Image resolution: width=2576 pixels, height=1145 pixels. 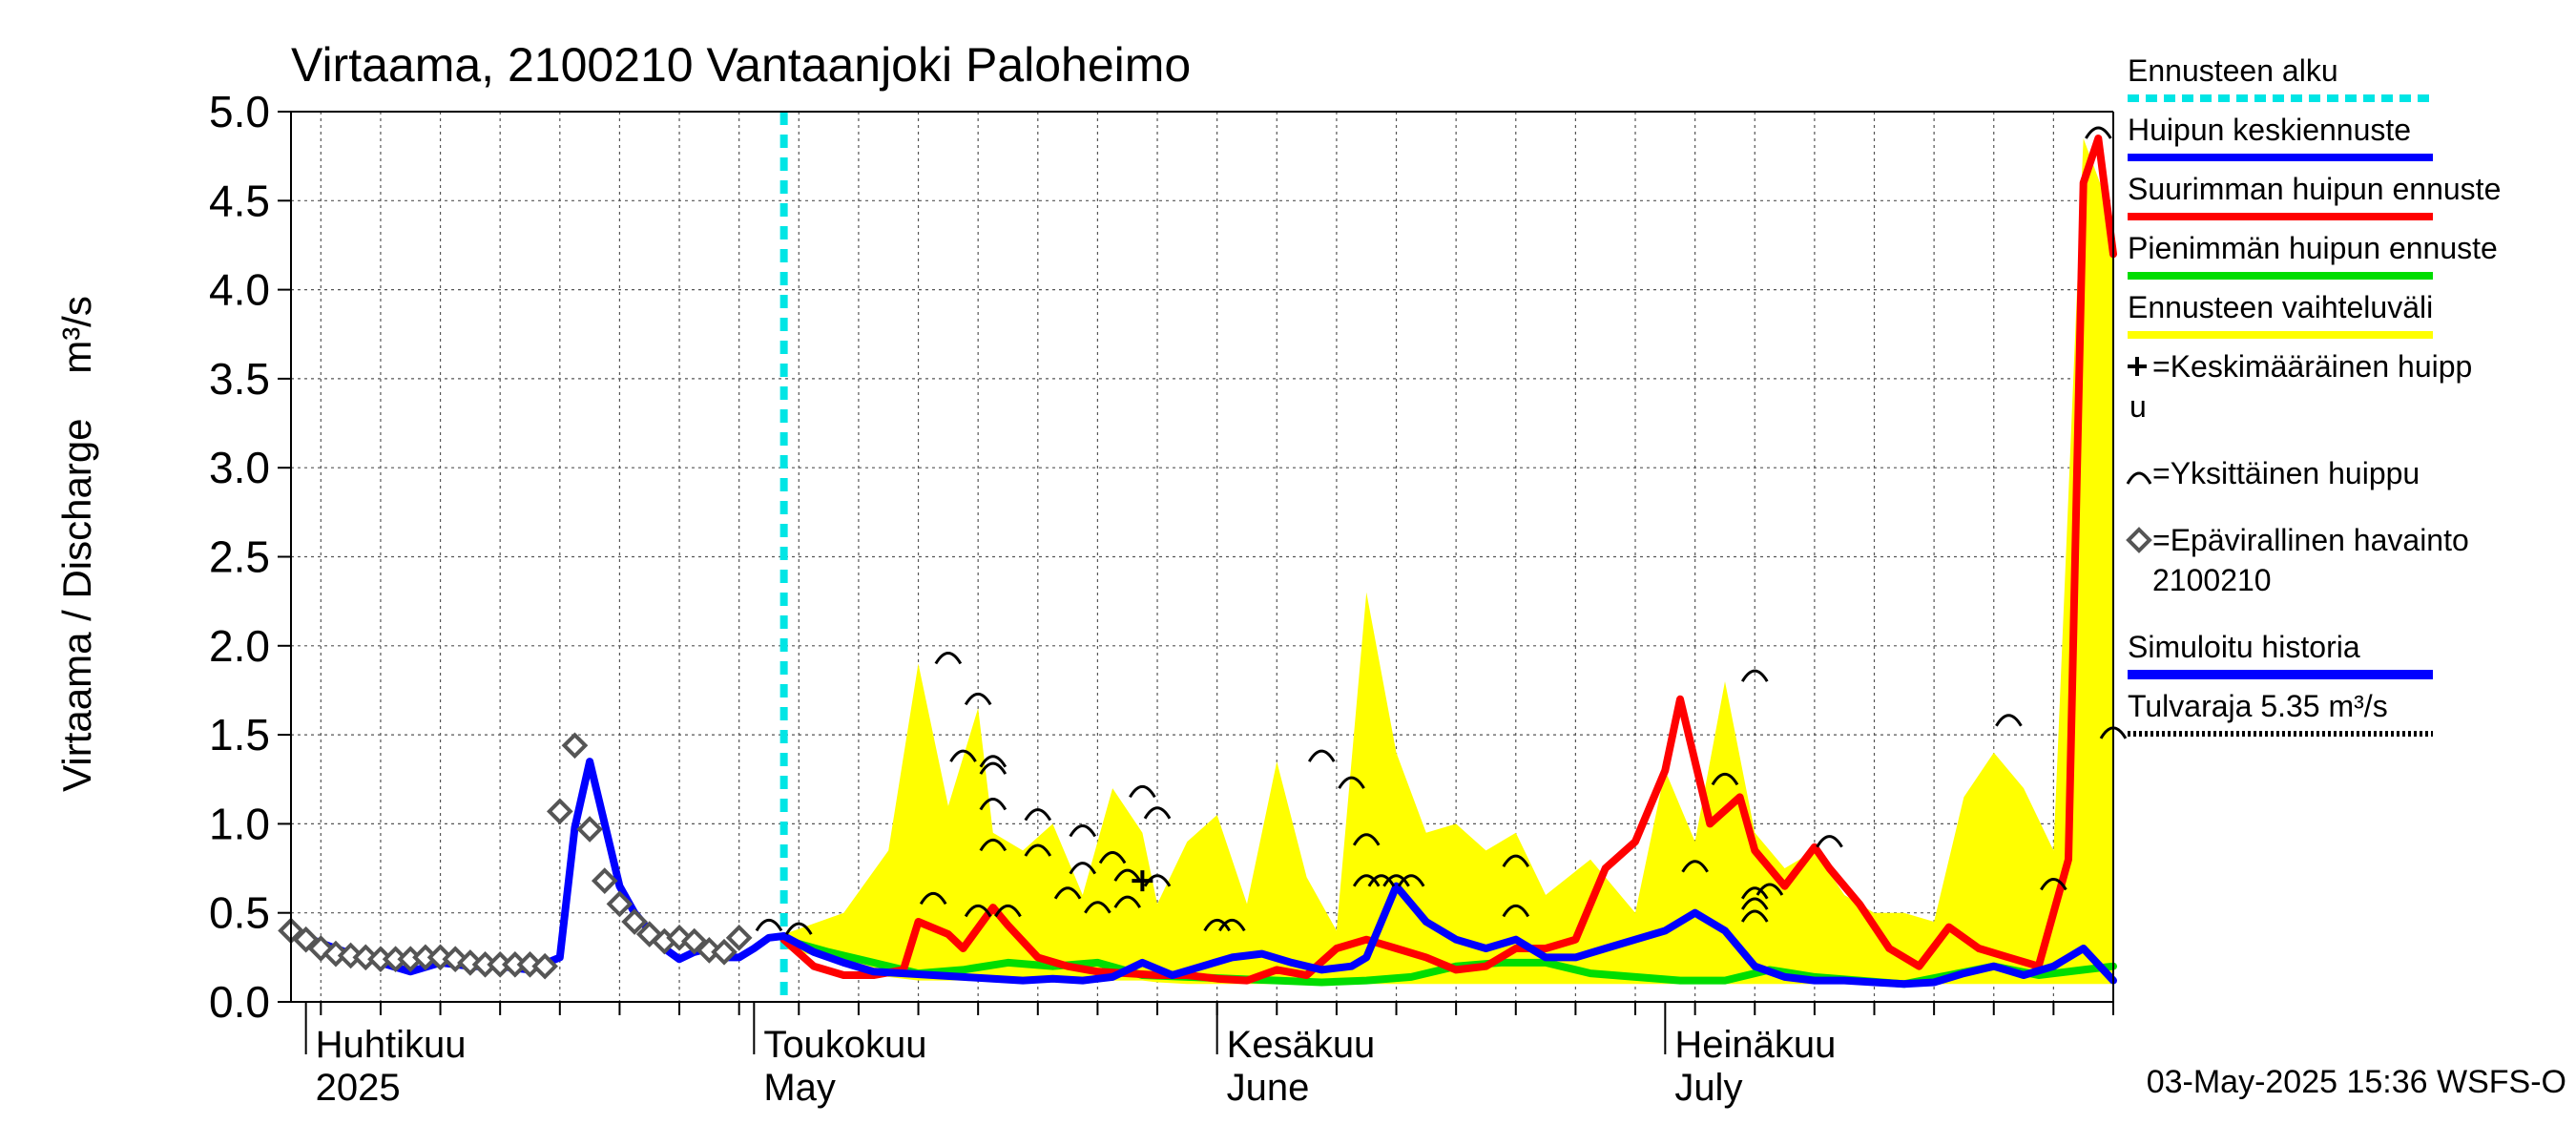 I want to click on legend-diamond-icon, so click(x=2139, y=540).